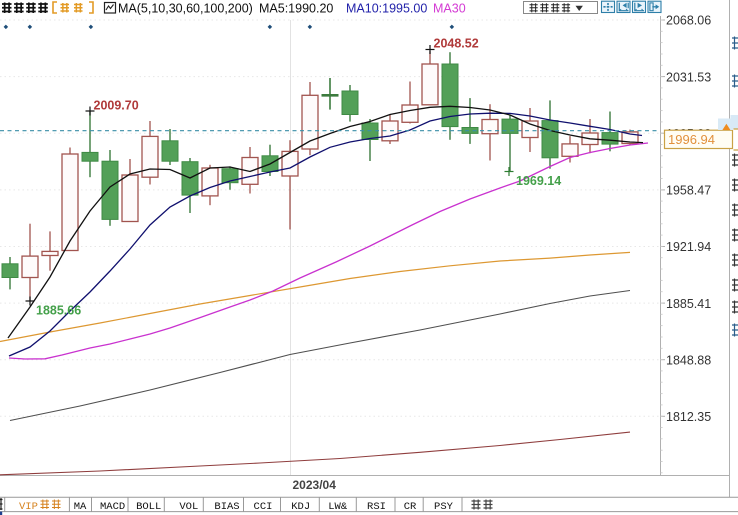 Image resolution: width=738 pixels, height=515 pixels. I want to click on svg-text: 1812.35, so click(688, 417).